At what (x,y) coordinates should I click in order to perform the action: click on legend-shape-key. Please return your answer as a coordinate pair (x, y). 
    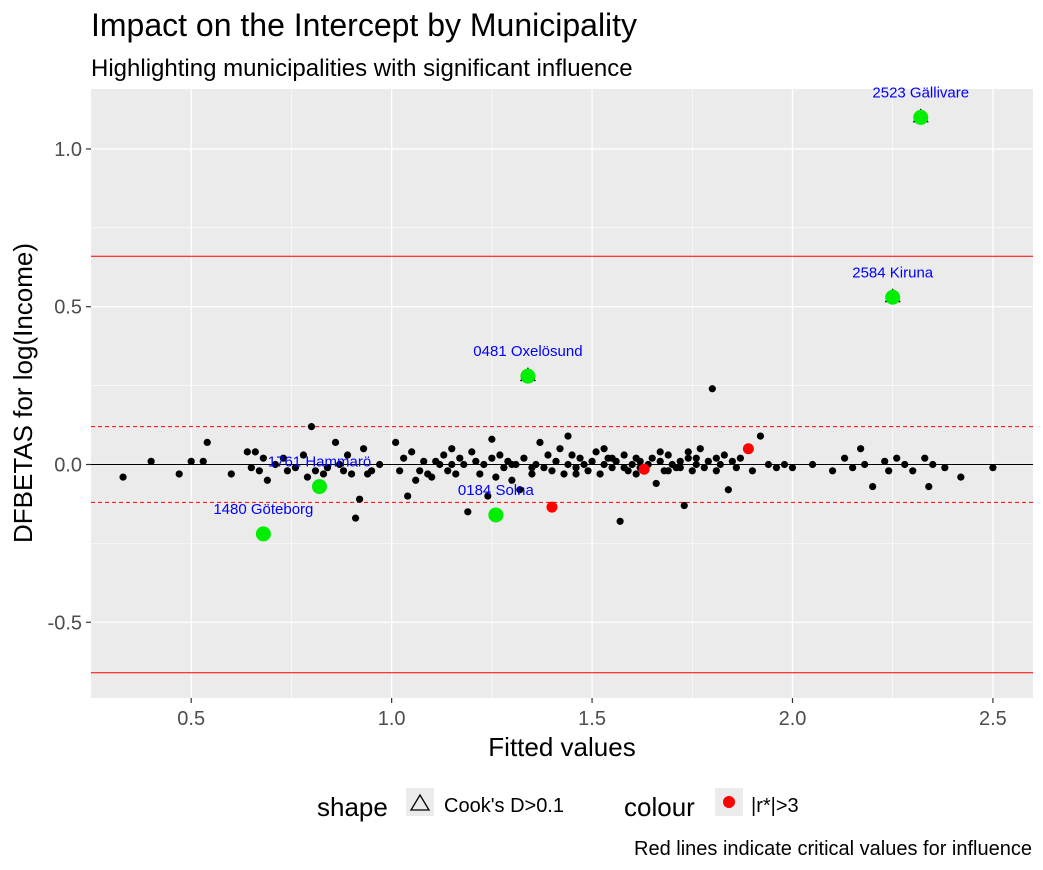
    Looking at the image, I should click on (420, 802).